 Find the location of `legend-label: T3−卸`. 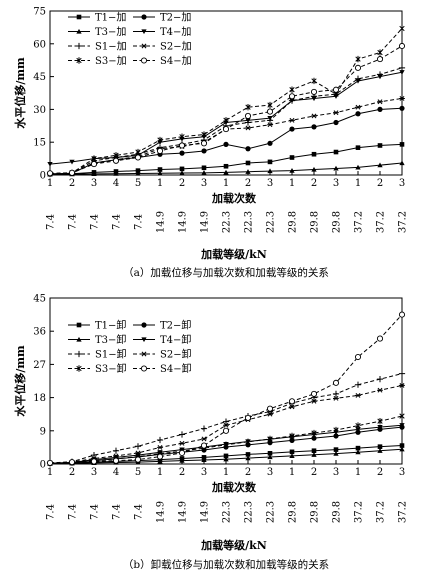

legend-label: T3−卸 is located at coordinates (110, 339).